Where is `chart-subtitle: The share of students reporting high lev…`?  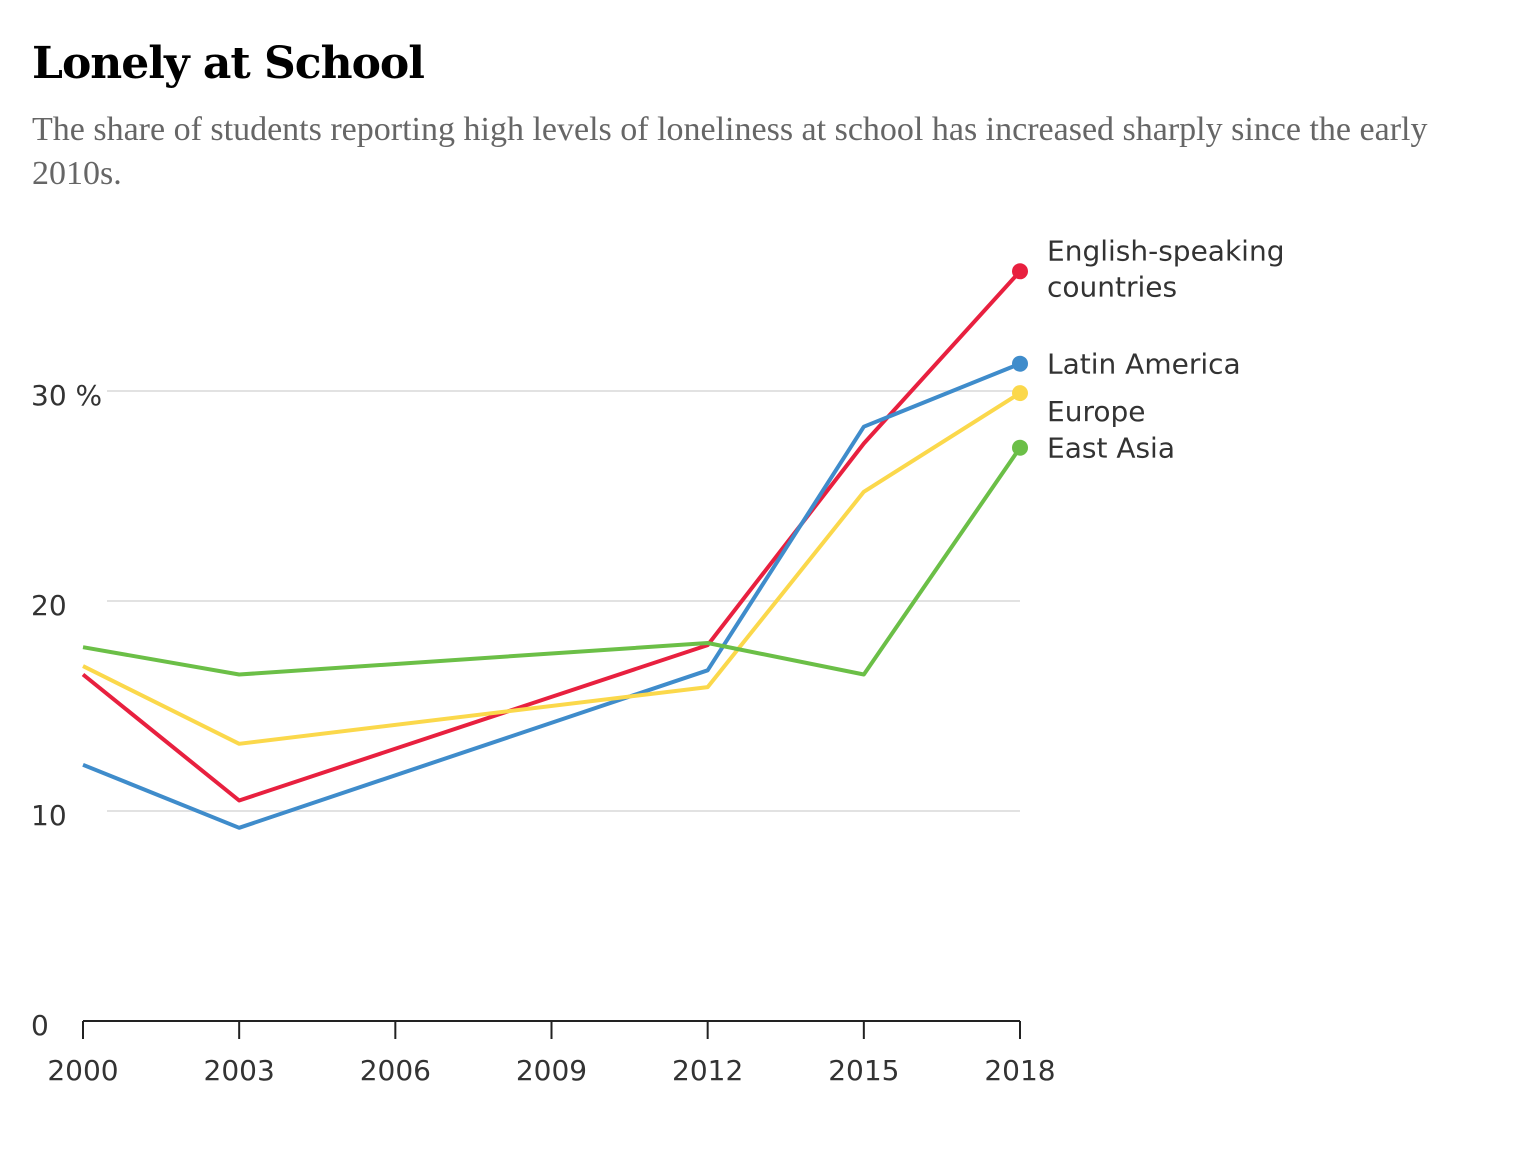 chart-subtitle: The share of students reporting high lev… is located at coordinates (730, 151).